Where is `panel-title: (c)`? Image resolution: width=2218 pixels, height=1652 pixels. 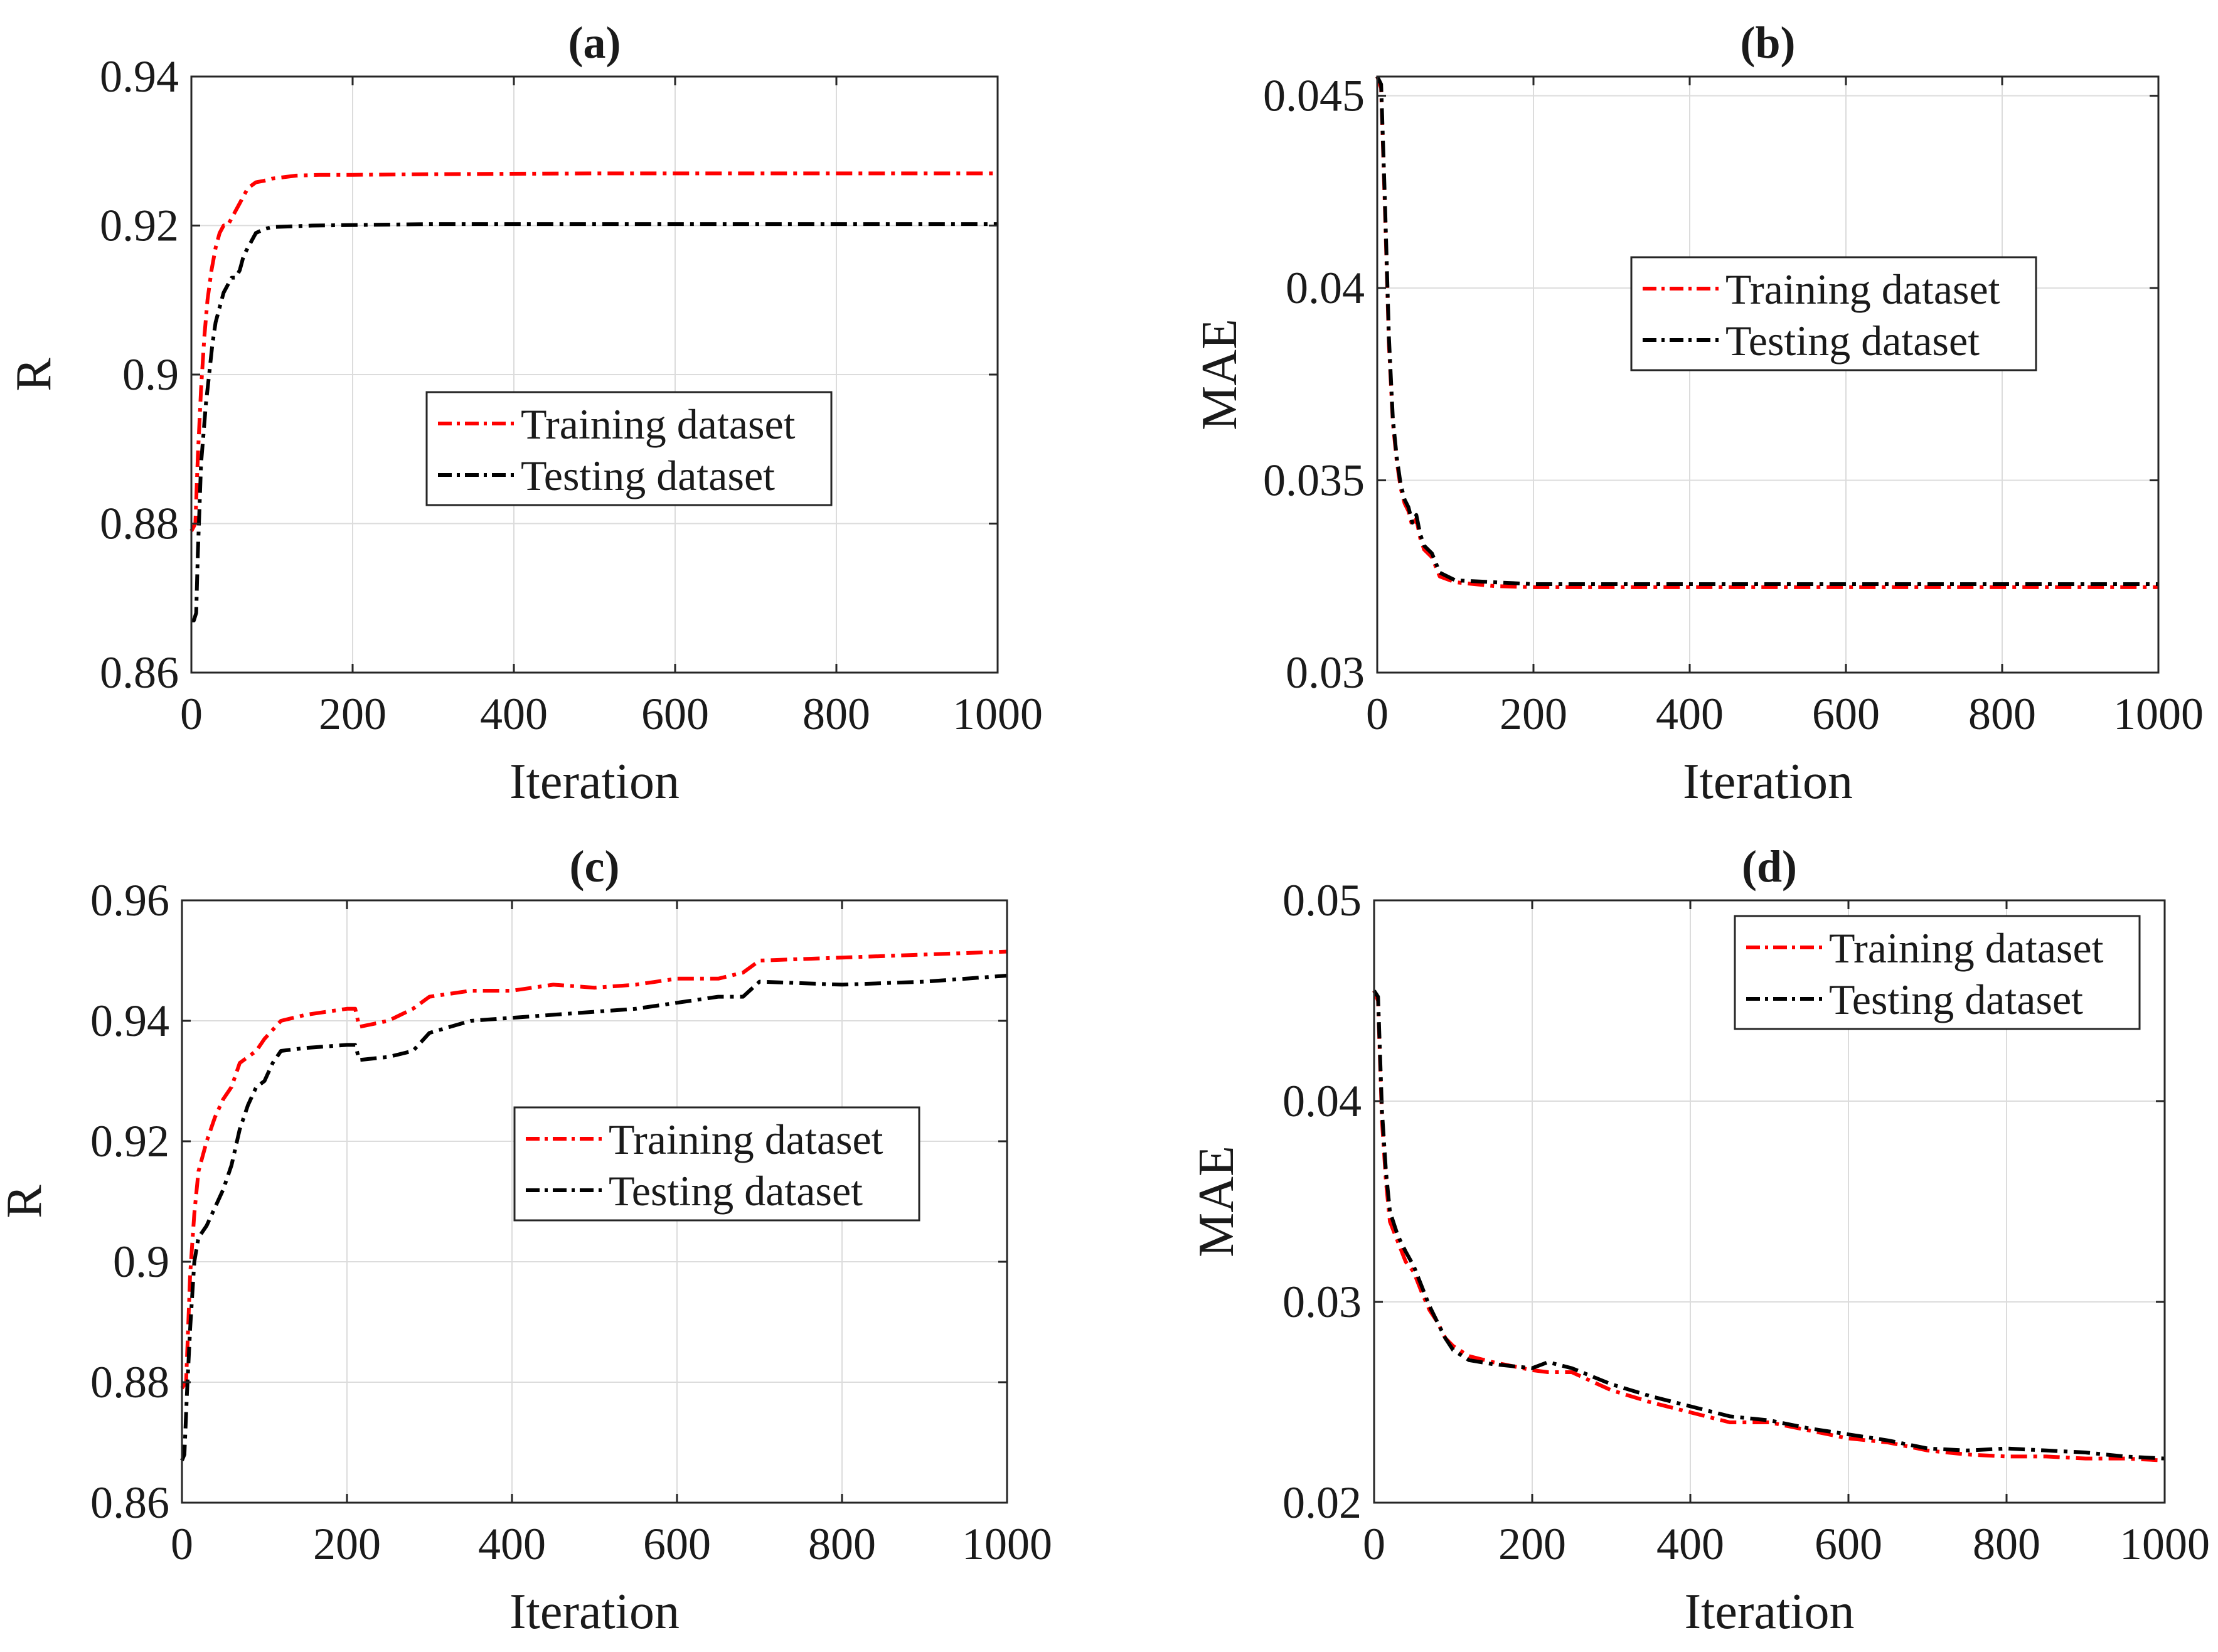 panel-title: (c) is located at coordinates (595, 867).